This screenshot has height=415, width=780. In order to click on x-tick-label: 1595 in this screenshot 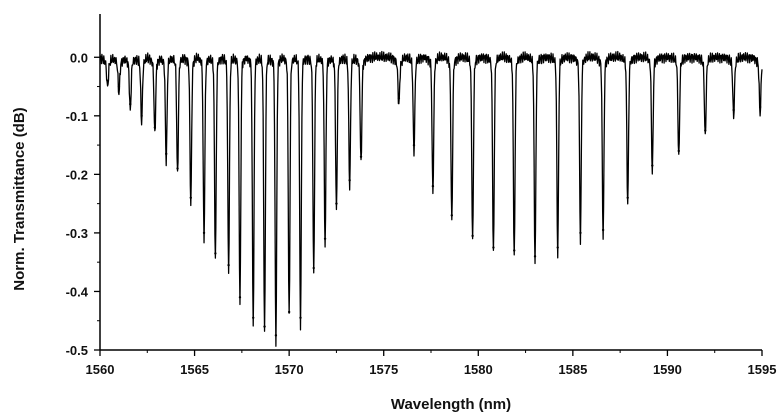, I will do `click(762, 369)`.